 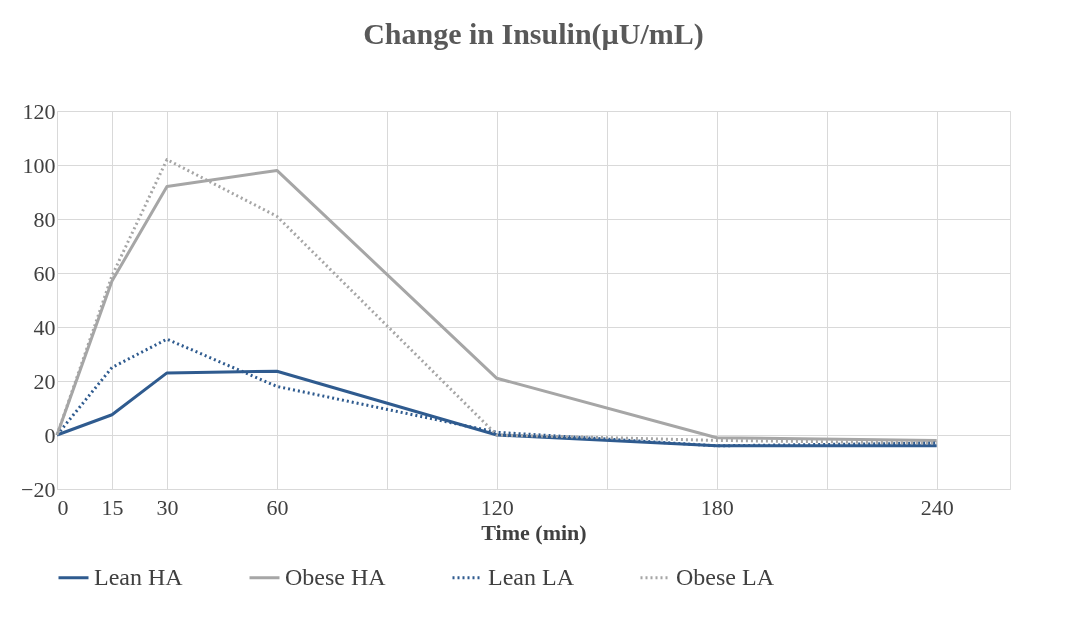 What do you see at coordinates (534, 532) in the screenshot?
I see `x-axis-title: Time (min)` at bounding box center [534, 532].